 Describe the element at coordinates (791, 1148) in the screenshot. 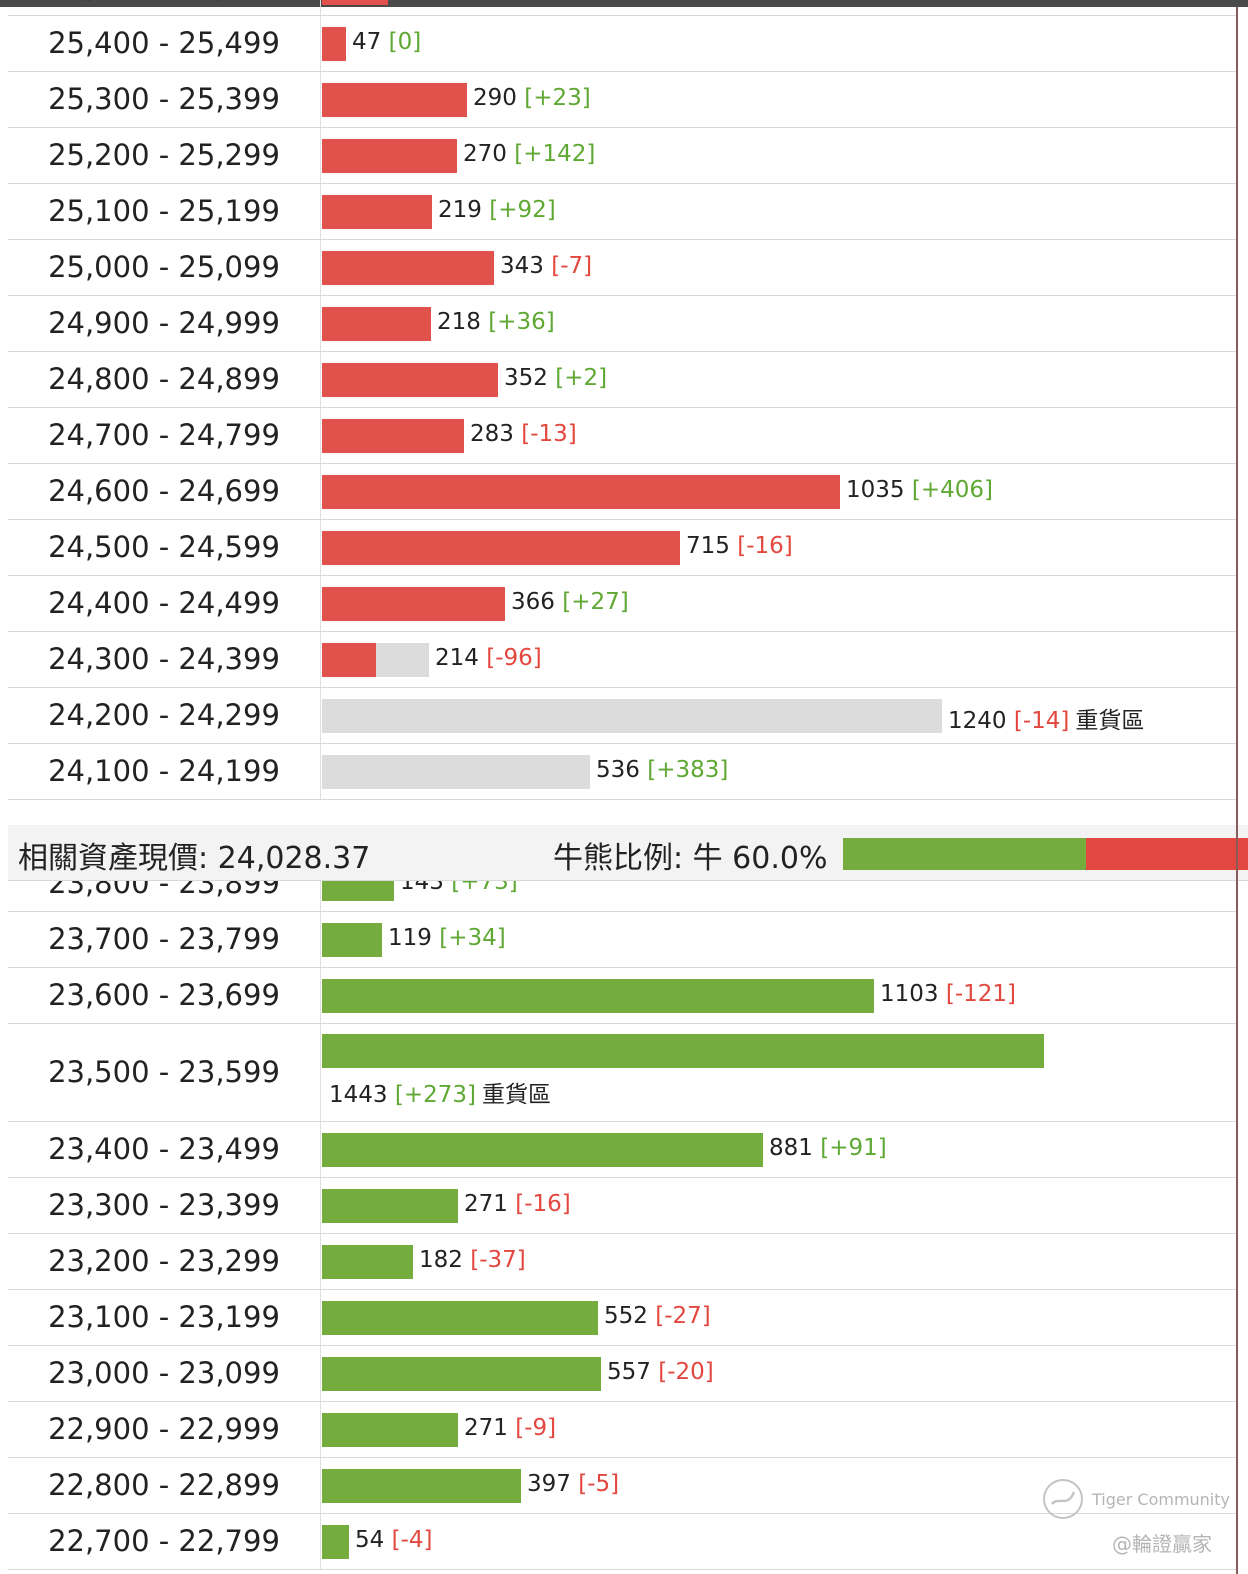

I see `bar-value: 881` at that location.